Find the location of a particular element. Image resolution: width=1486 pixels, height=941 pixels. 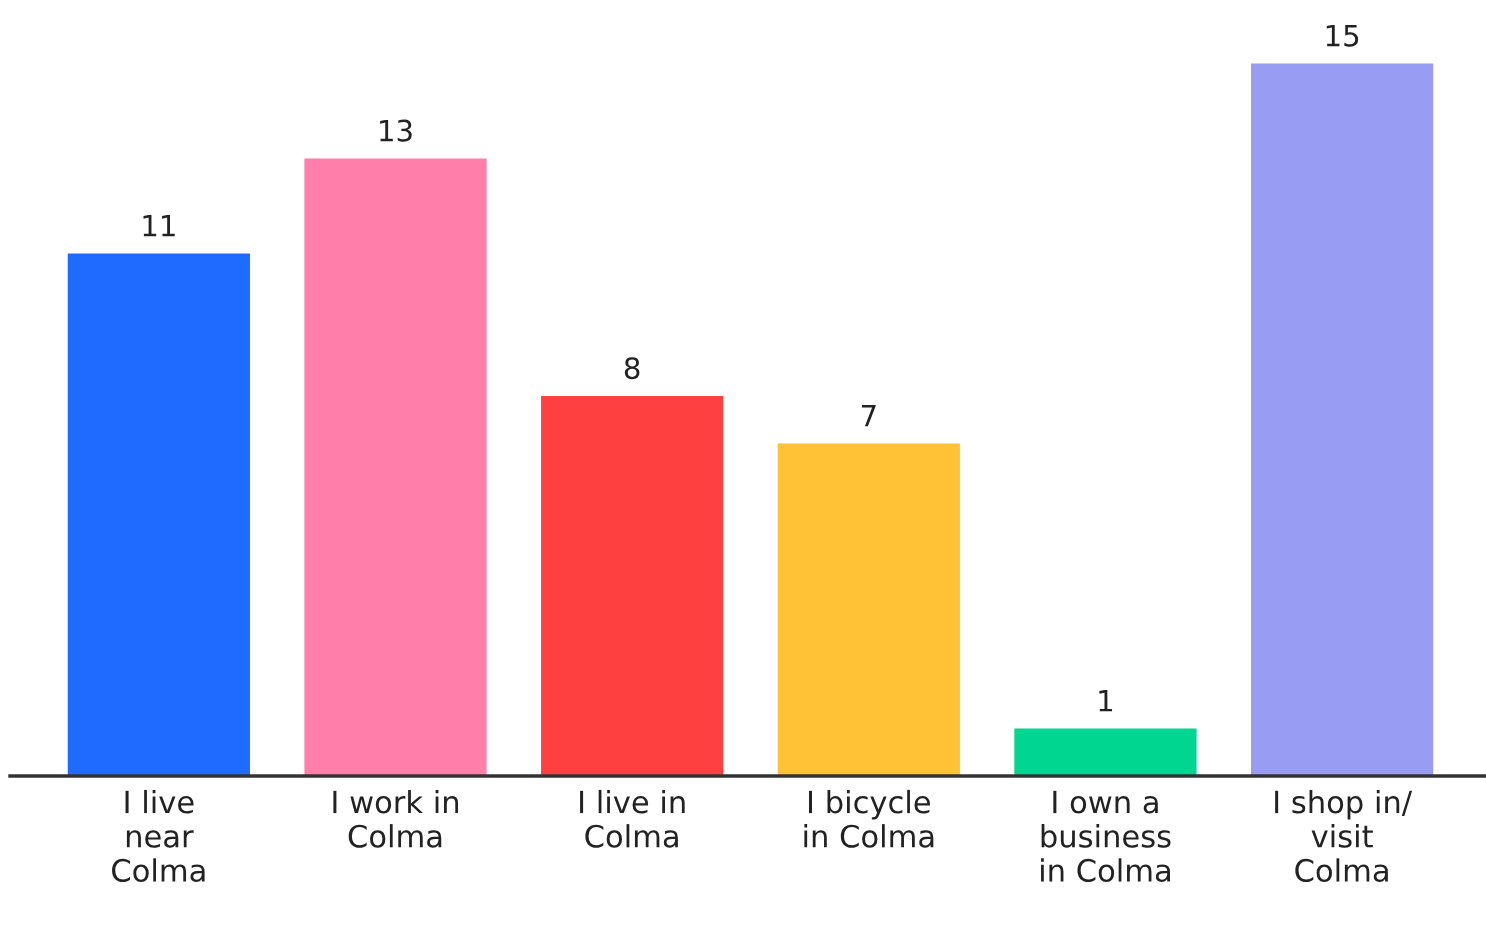

x-tick-label: I own a business in Colma is located at coordinates (1106, 836).